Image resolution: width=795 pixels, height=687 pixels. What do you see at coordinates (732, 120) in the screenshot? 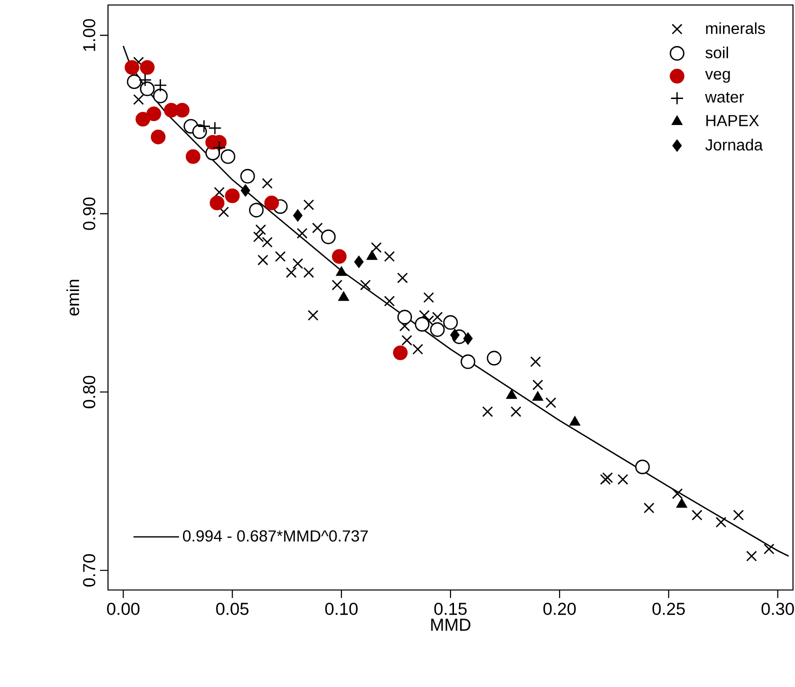
I see `legend-label: HAPEX` at bounding box center [732, 120].